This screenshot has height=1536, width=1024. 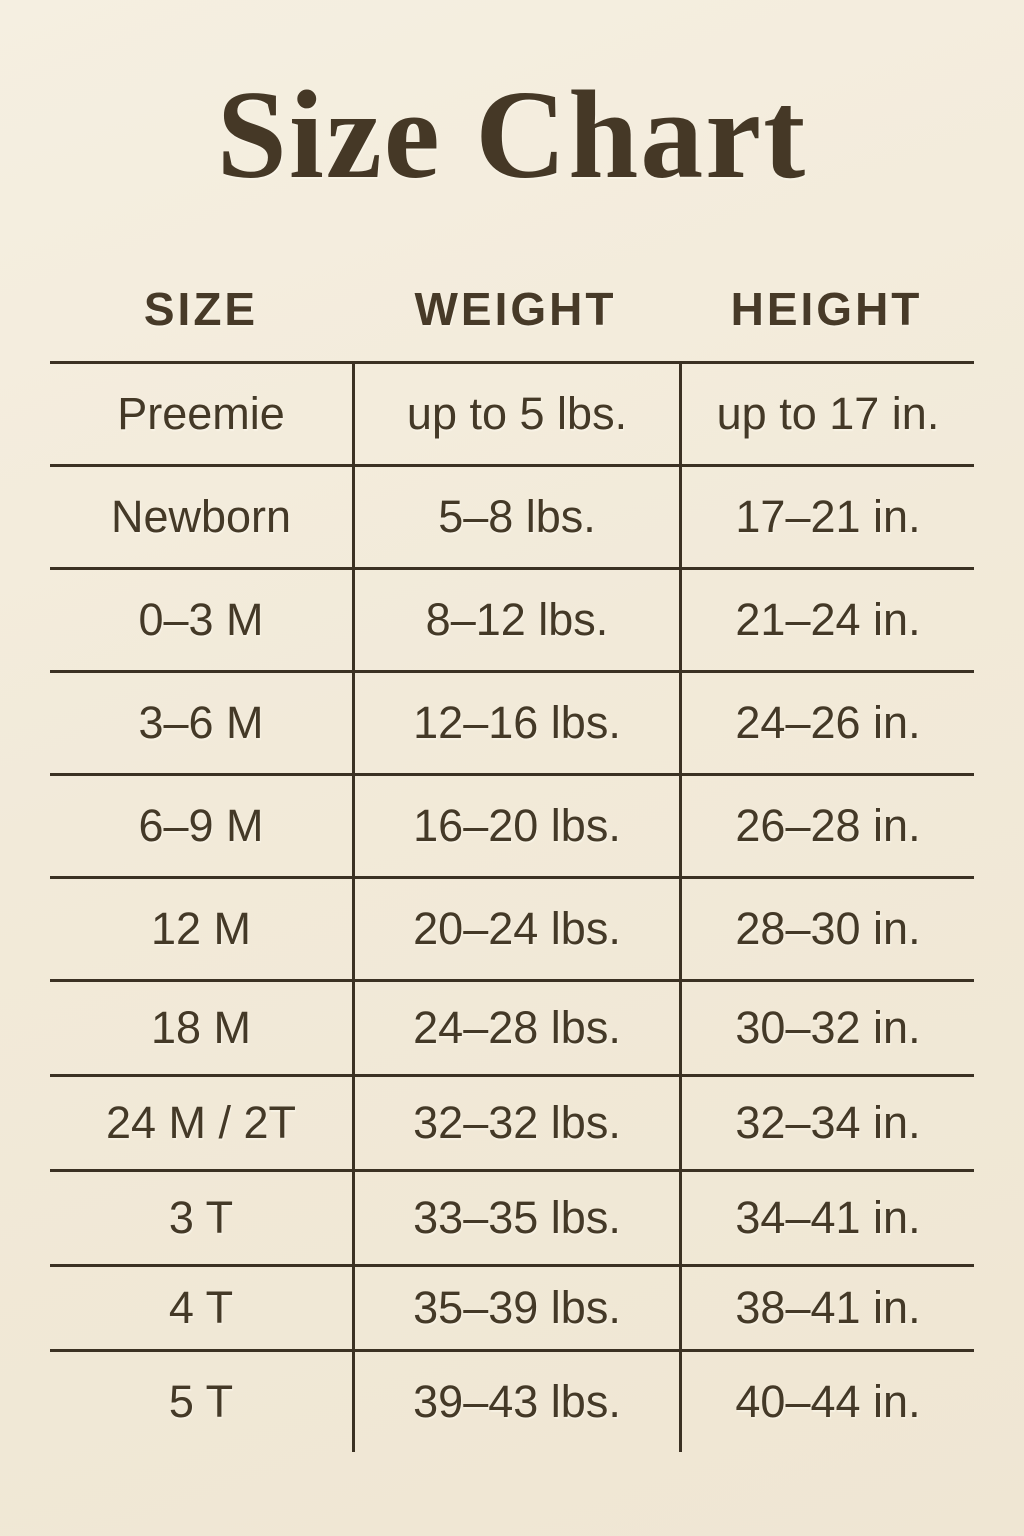 What do you see at coordinates (826, 1402) in the screenshot?
I see `cell-height: 40–44 in.` at bounding box center [826, 1402].